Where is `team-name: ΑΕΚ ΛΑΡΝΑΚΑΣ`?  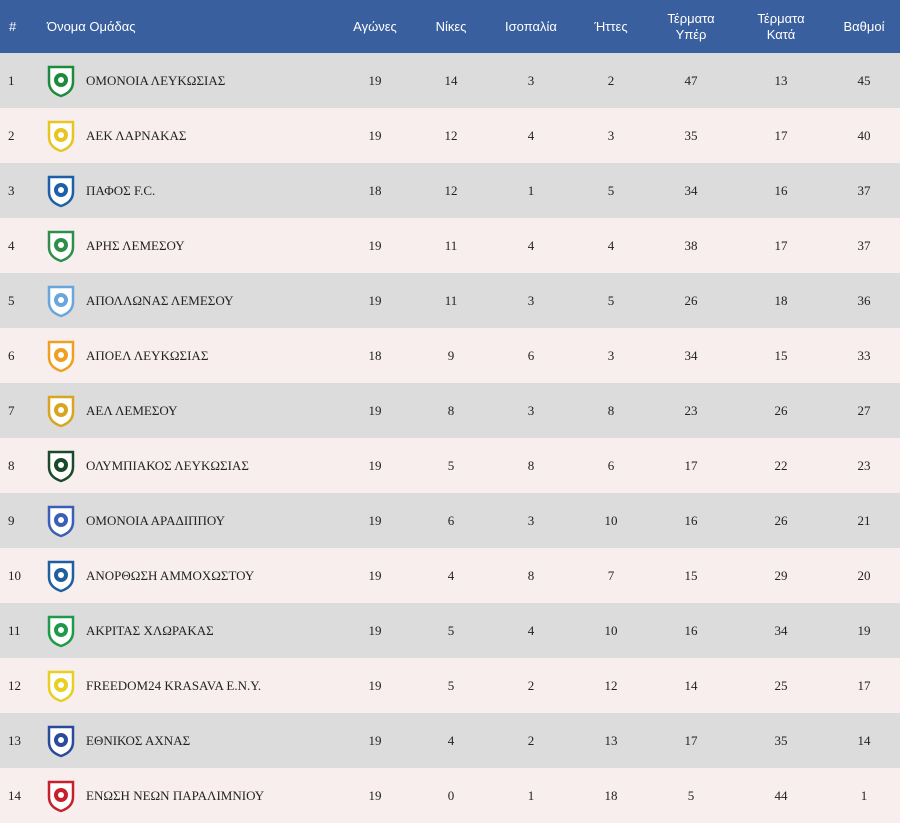
team-name: ΑΕΚ ΛΑΡΝΑΚΑΣ is located at coordinates (136, 135).